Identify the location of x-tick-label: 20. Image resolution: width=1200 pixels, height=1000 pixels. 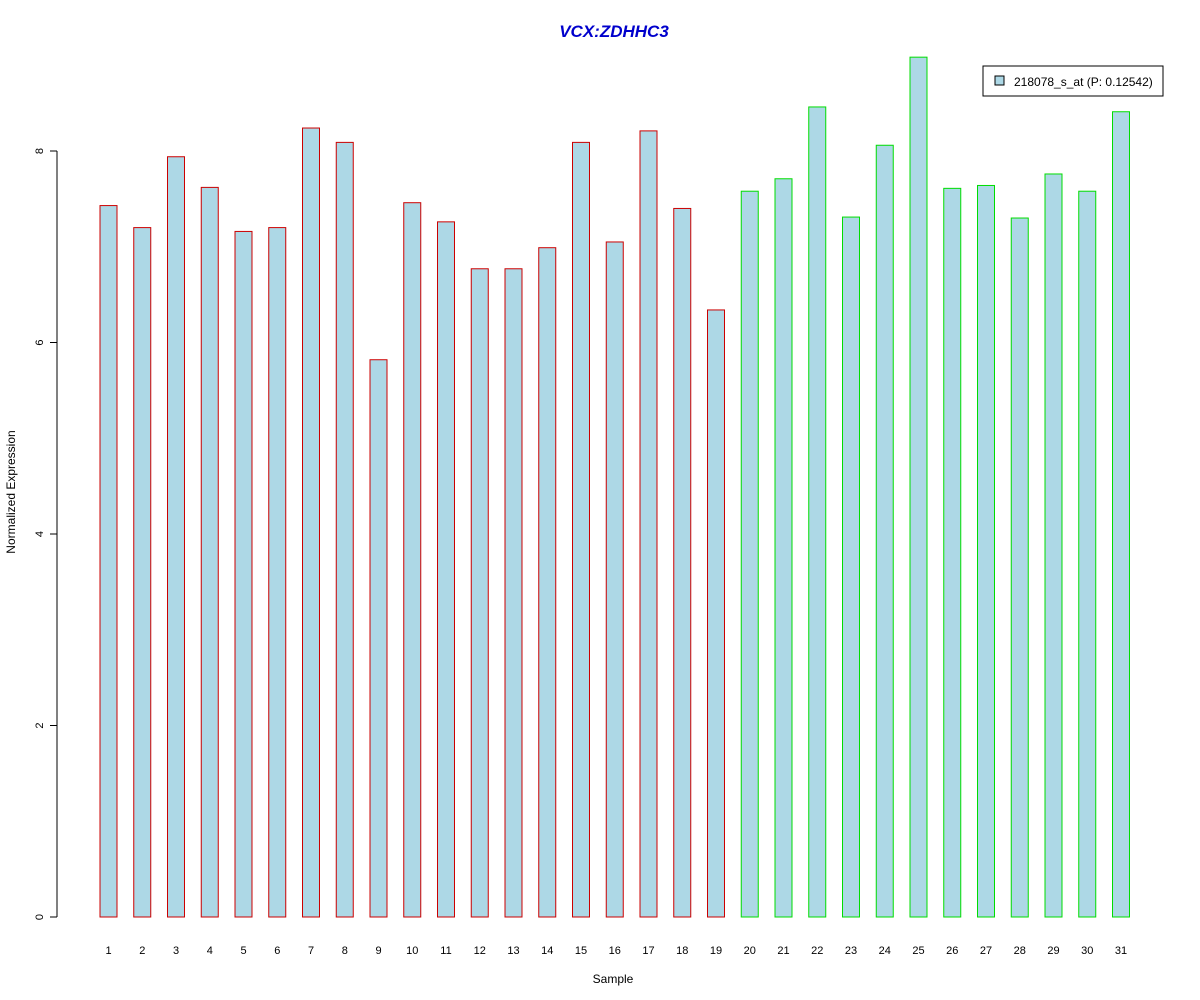
(750, 951).